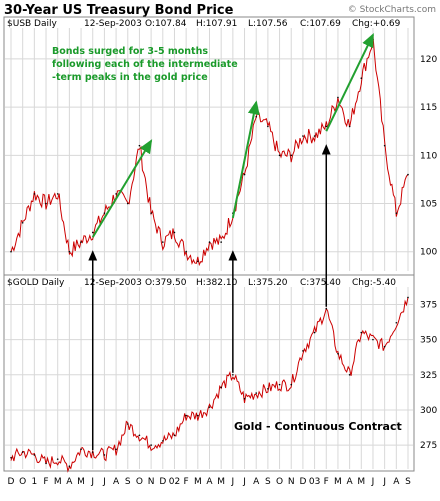 This screenshot has height=501, width=440. I want to click on gold-ytick-label: 375, so click(428, 305).